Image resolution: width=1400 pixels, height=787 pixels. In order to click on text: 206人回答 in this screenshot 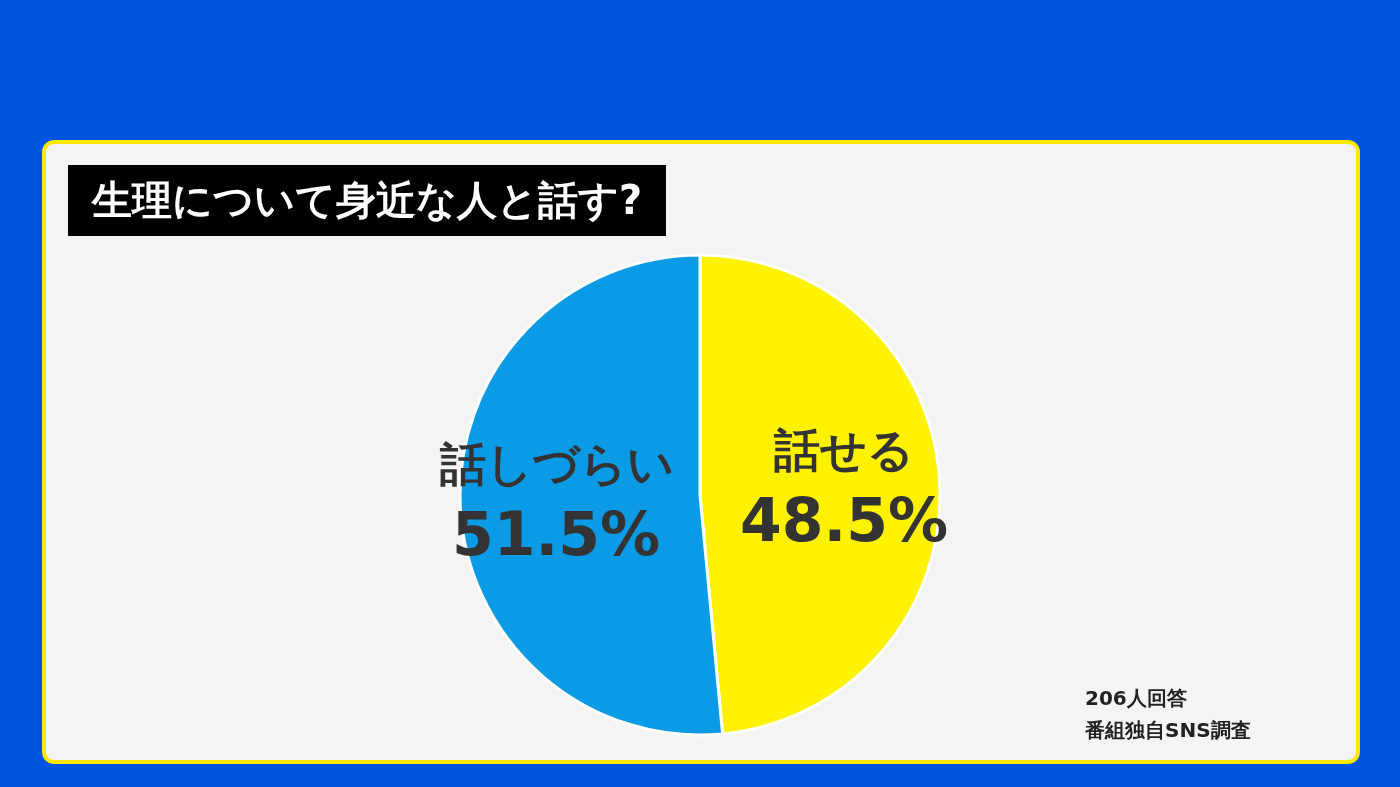, I will do `click(1136, 698)`.